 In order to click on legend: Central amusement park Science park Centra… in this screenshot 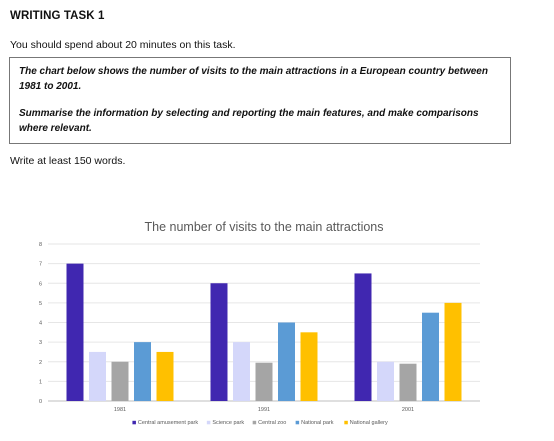, I will do `click(260, 423)`.